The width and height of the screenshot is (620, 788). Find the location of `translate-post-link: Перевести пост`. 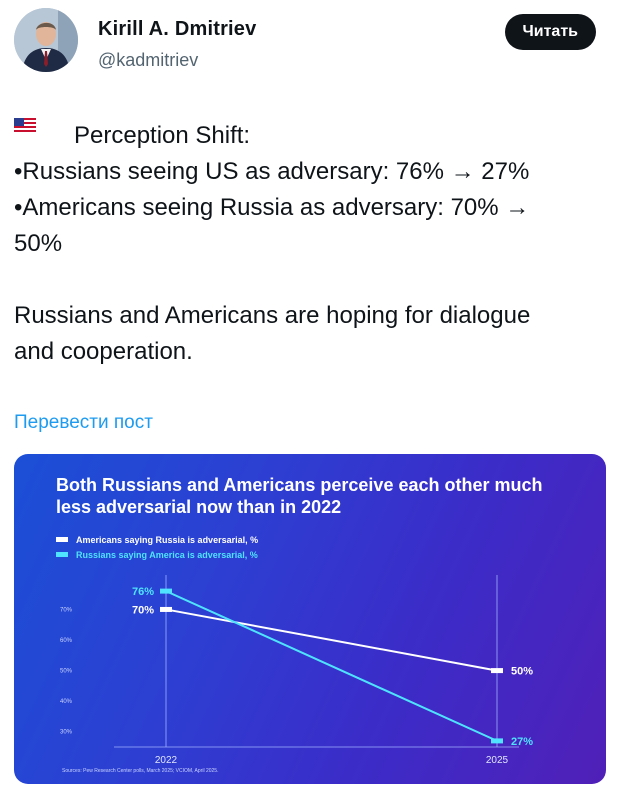

translate-post-link: Перевести пост is located at coordinates (83, 422).